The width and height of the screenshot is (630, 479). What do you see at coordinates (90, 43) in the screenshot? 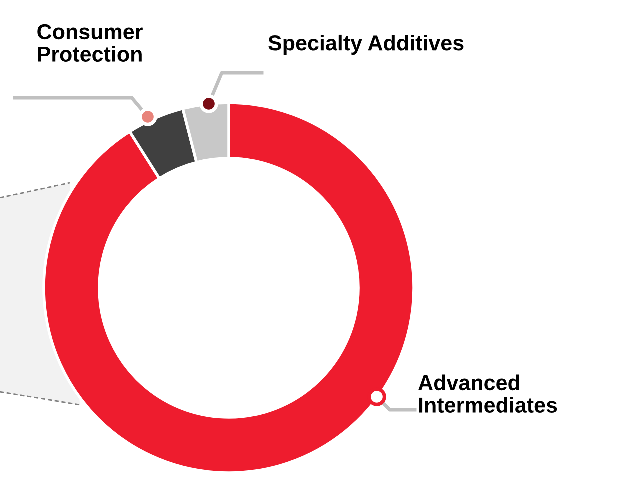
I see `slice-label: Consumer Protection` at bounding box center [90, 43].